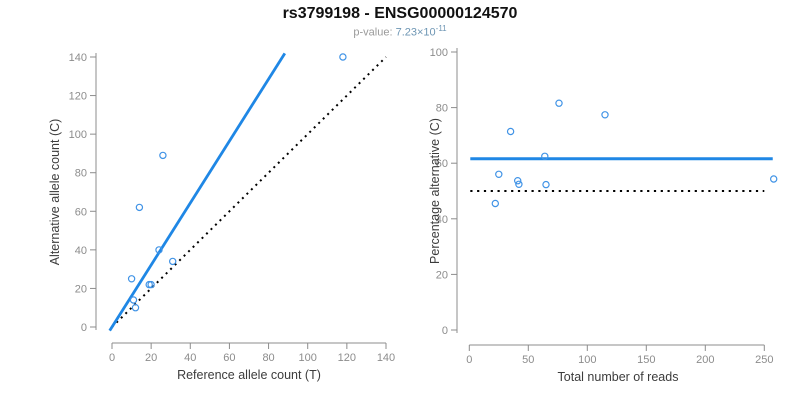 The width and height of the screenshot is (800, 400). Describe the element at coordinates (229, 358) in the screenshot. I see `left-plot-x-tick-label: 60` at that location.